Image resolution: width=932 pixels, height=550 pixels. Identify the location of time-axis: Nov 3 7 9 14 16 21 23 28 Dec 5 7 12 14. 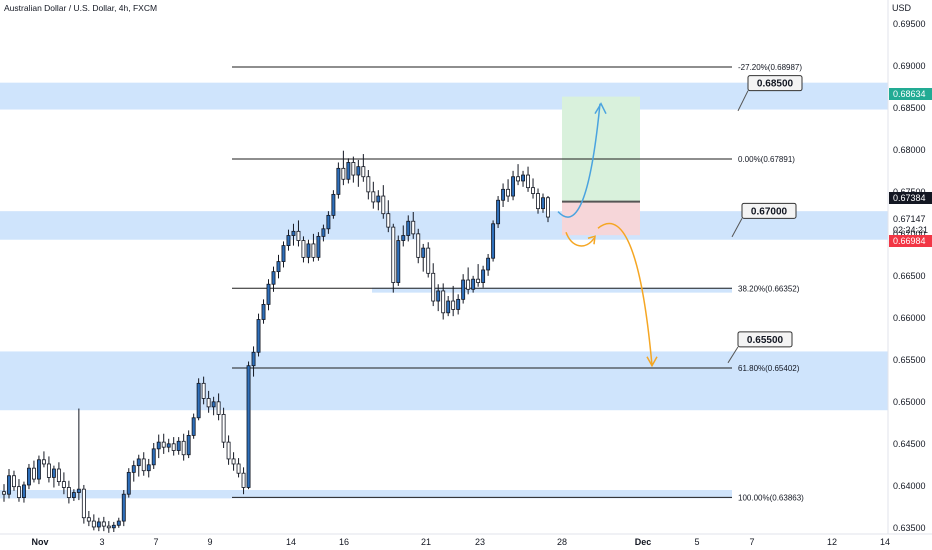
(466, 540).